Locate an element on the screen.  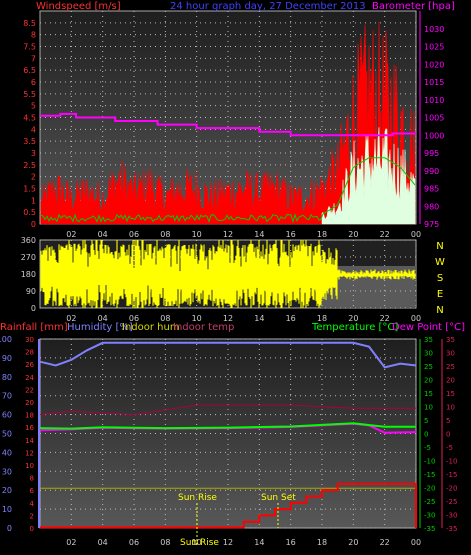
y-tick-label: 1005 is located at coordinates (434, 118).